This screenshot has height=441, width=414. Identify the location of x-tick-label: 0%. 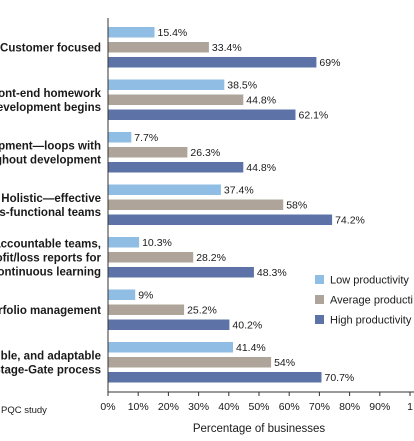
(107, 407).